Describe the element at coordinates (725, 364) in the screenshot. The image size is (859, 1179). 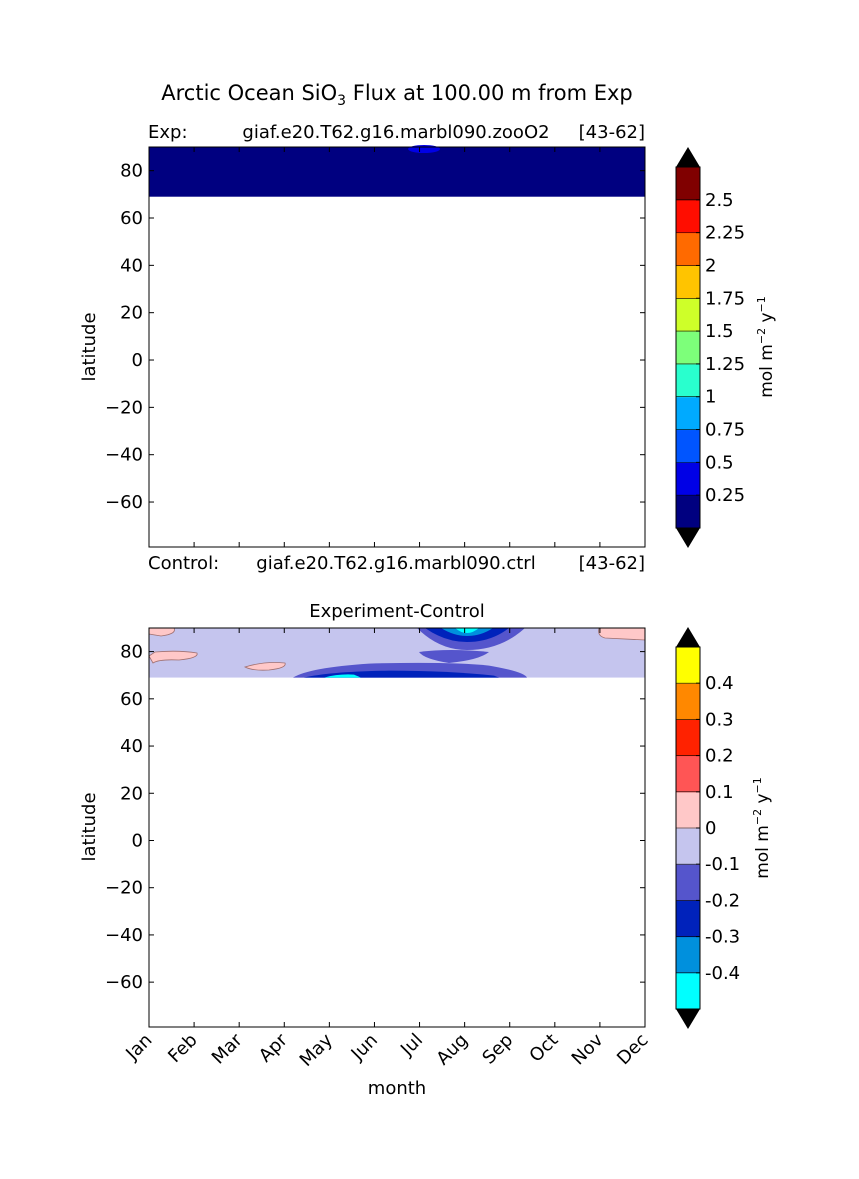
I see `exp-colorbar-tick-label: 1.25` at that location.